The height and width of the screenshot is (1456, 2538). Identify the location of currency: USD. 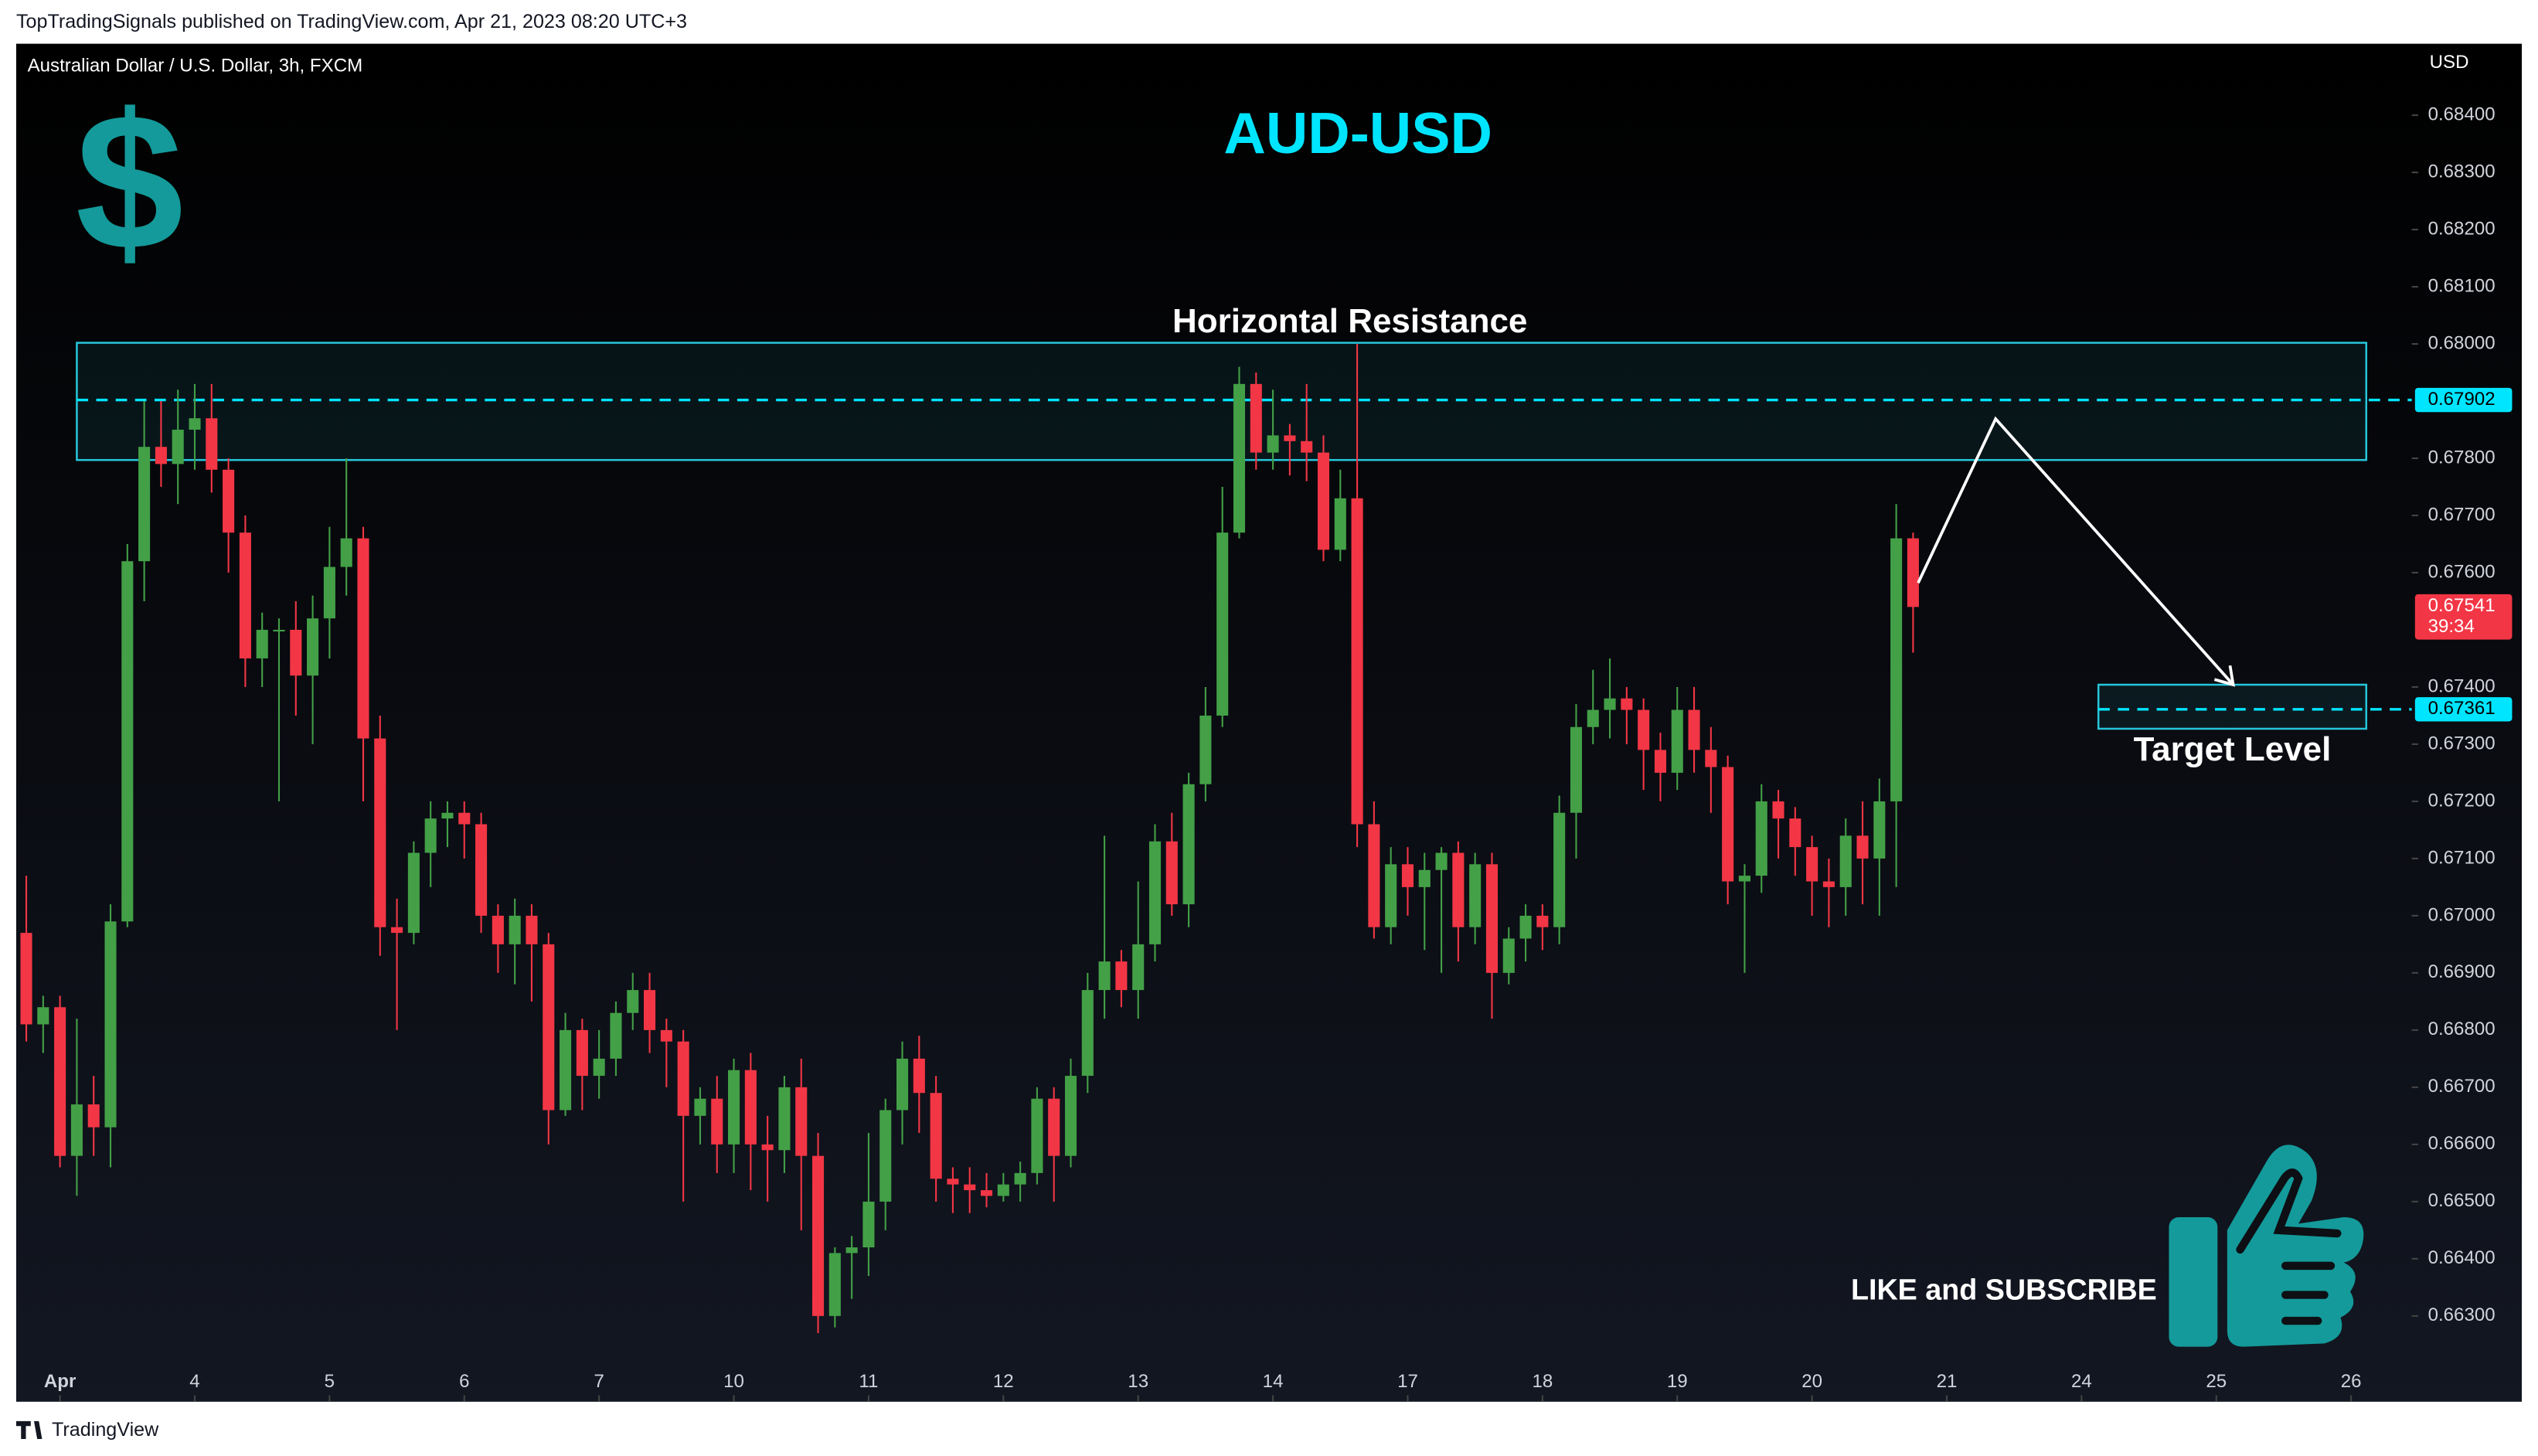
(2450, 62).